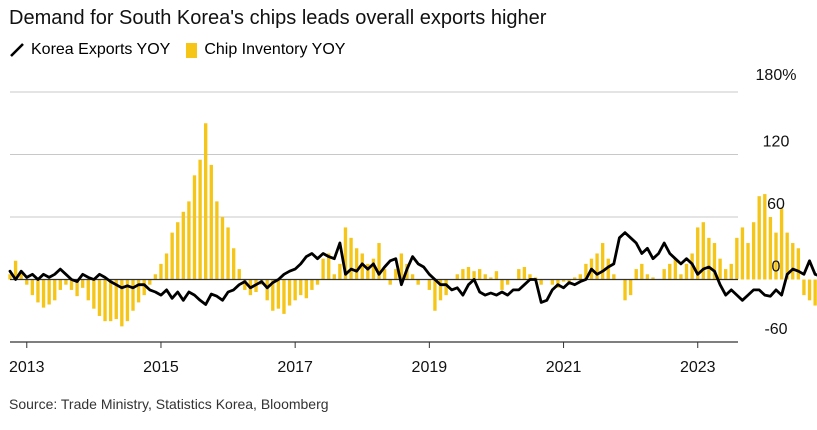 The height and width of the screenshot is (430, 817). I want to click on y-tick-label: 120, so click(776, 142).